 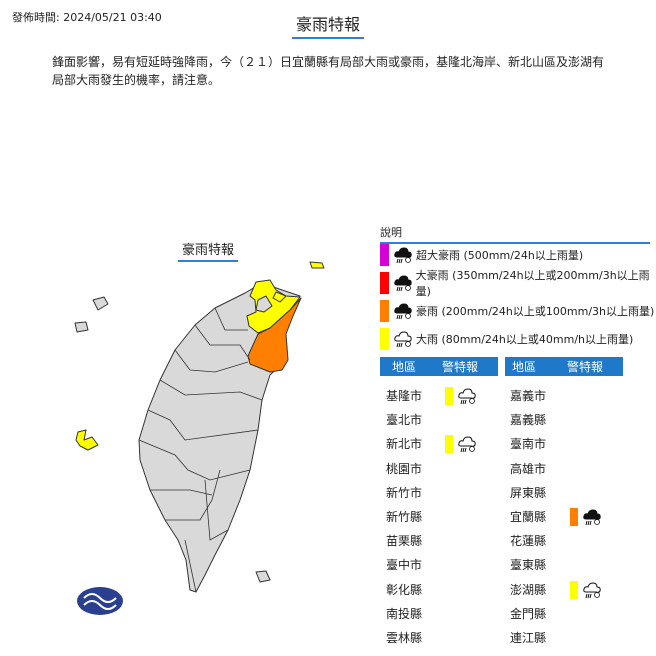 I want to click on map-region-penghu, so click(x=87, y=440).